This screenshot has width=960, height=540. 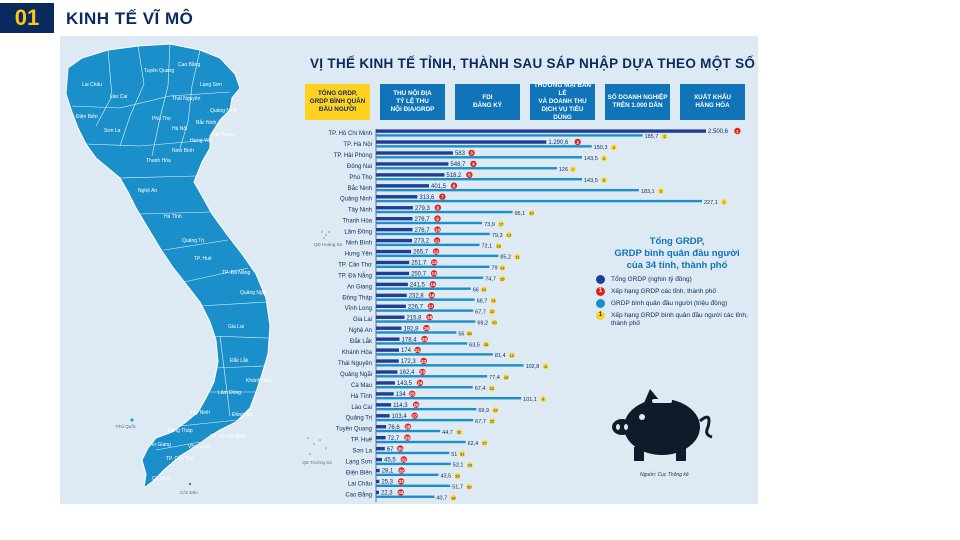 What do you see at coordinates (355, 275) in the screenshot?
I see `category-label: TP. Đà Nẵng` at bounding box center [355, 275].